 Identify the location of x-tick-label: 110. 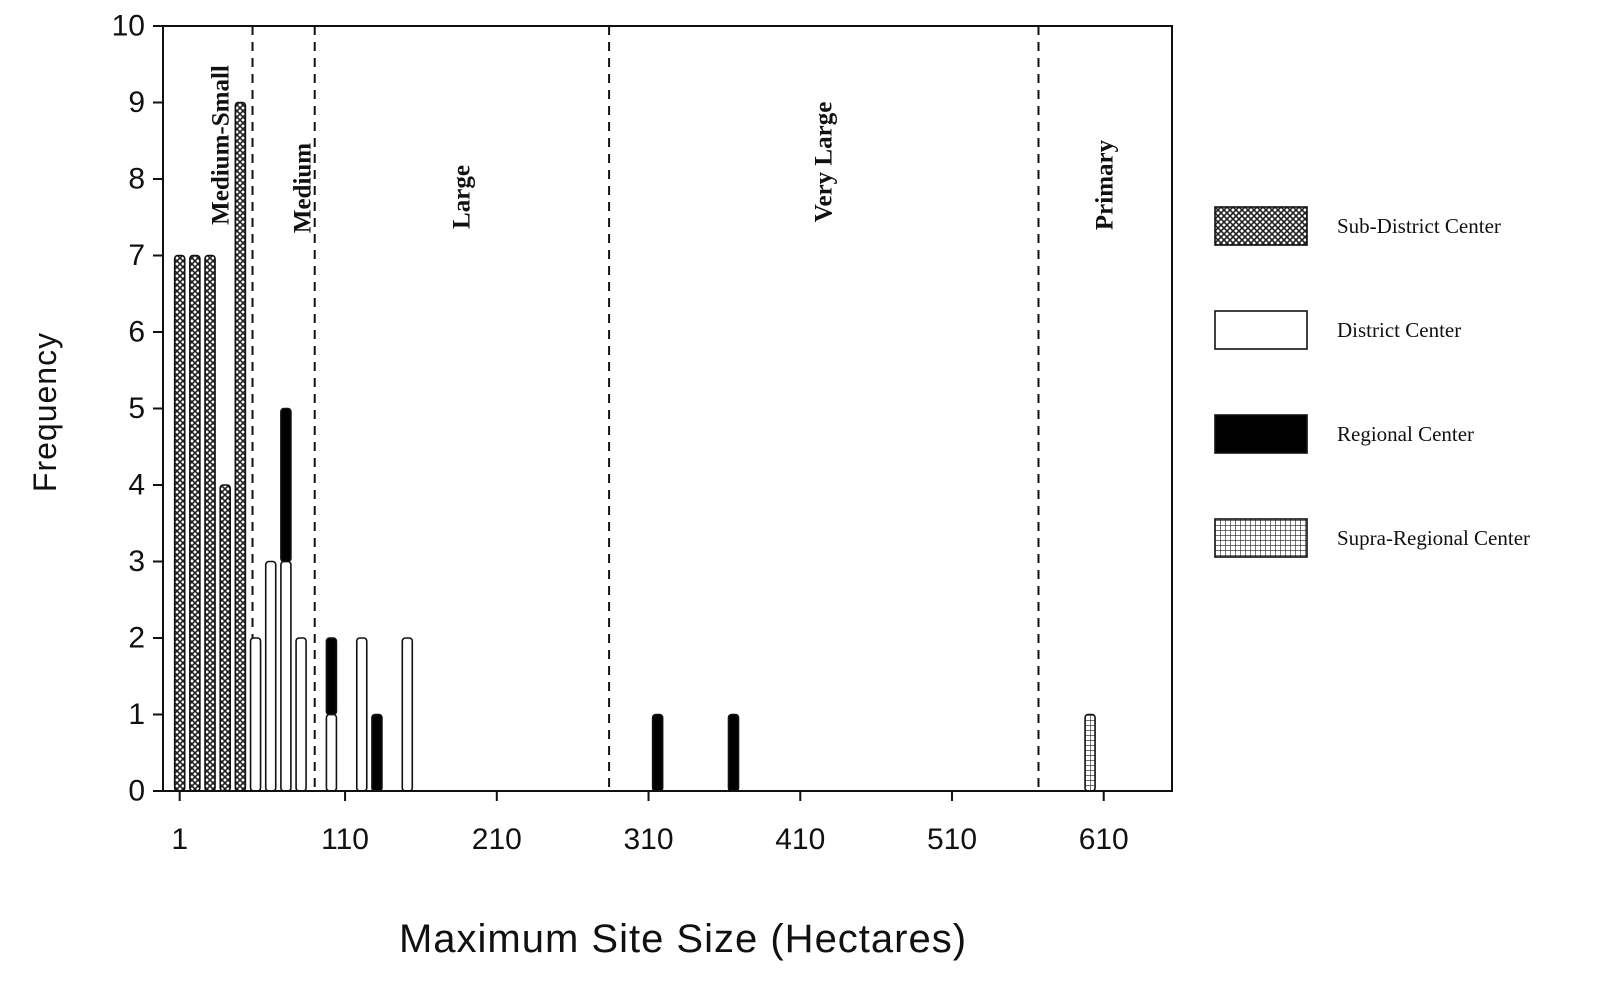
(345, 839).